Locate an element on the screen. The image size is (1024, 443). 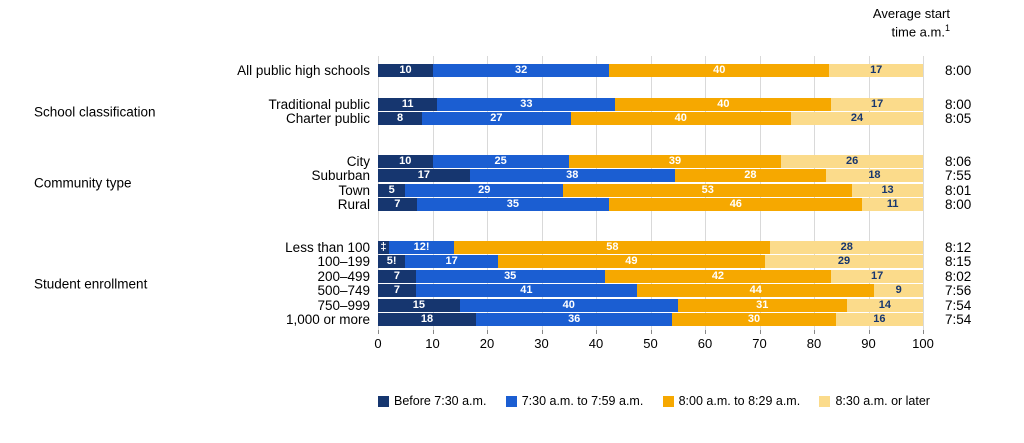
bar-value-label: 9 is located at coordinates (898, 290).